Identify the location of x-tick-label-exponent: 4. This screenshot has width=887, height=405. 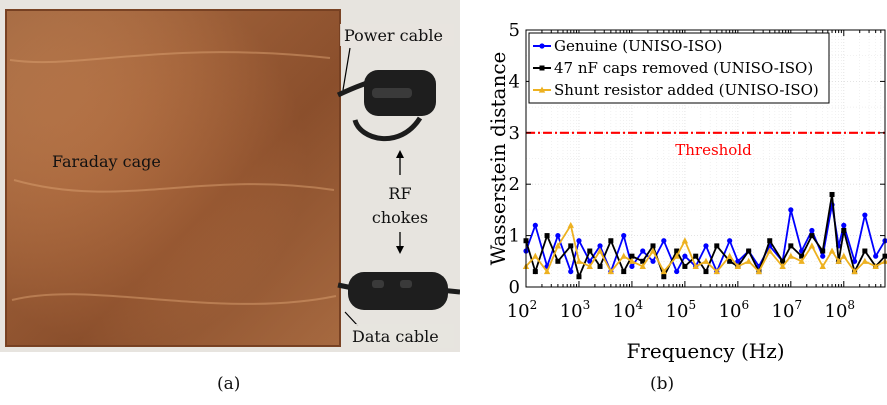
(640, 305).